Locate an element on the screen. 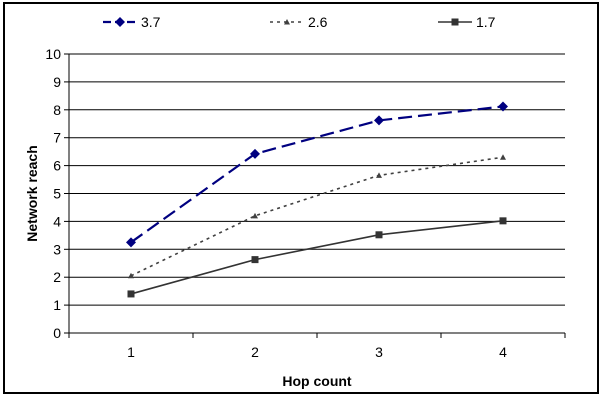 This screenshot has height=397, width=603. x-tick-label: 4 is located at coordinates (503, 352).